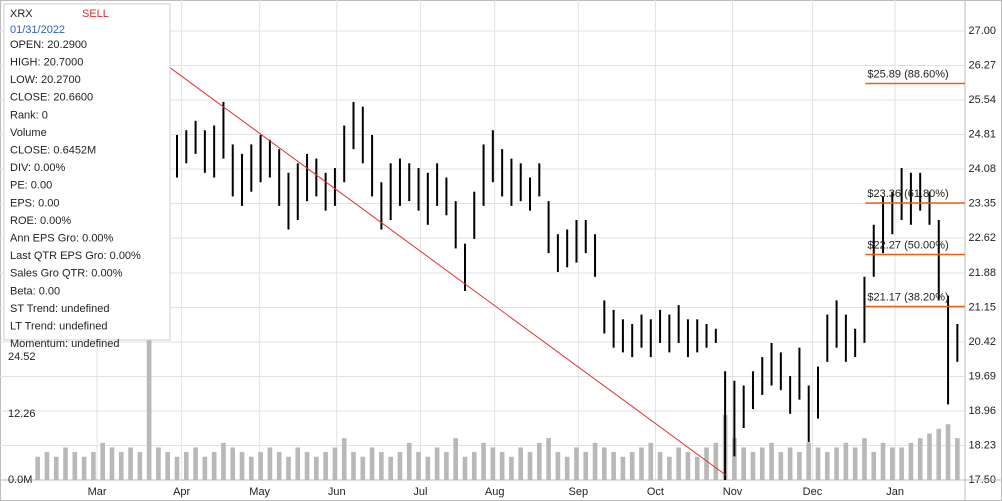 The image size is (1002, 501). I want to click on y-tick-label: 21.88, so click(982, 273).